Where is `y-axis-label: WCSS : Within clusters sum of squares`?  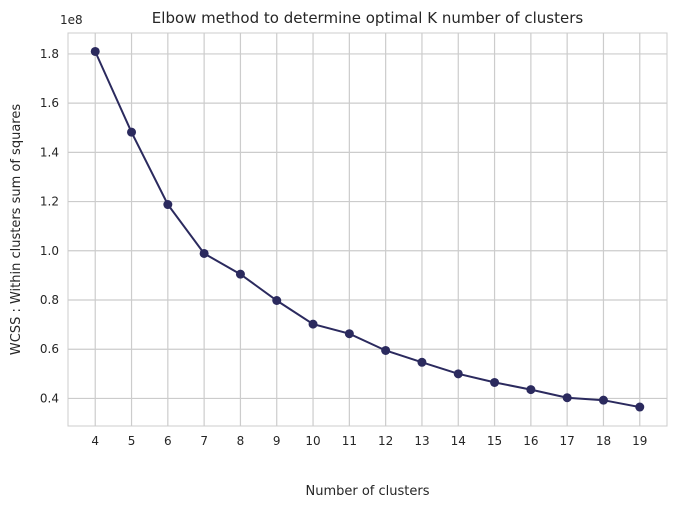
y-axis-label: WCSS : Within clusters sum of squares is located at coordinates (16, 229).